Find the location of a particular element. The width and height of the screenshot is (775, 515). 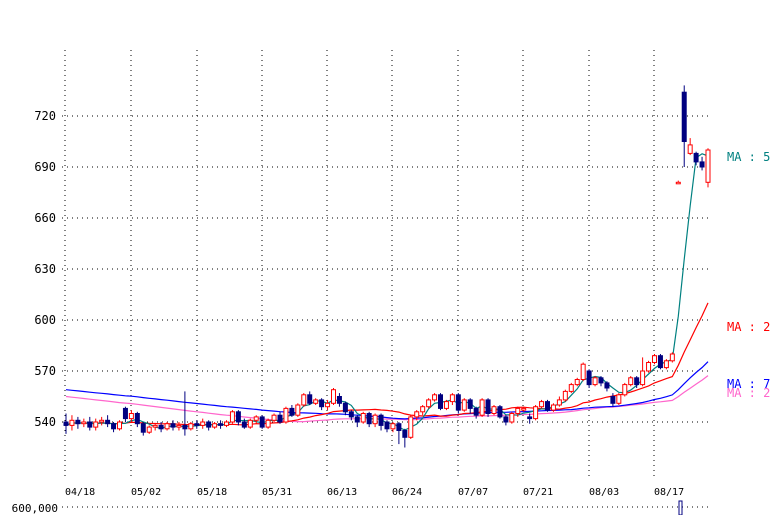

x-tick-label: 08/03 is located at coordinates (604, 492).